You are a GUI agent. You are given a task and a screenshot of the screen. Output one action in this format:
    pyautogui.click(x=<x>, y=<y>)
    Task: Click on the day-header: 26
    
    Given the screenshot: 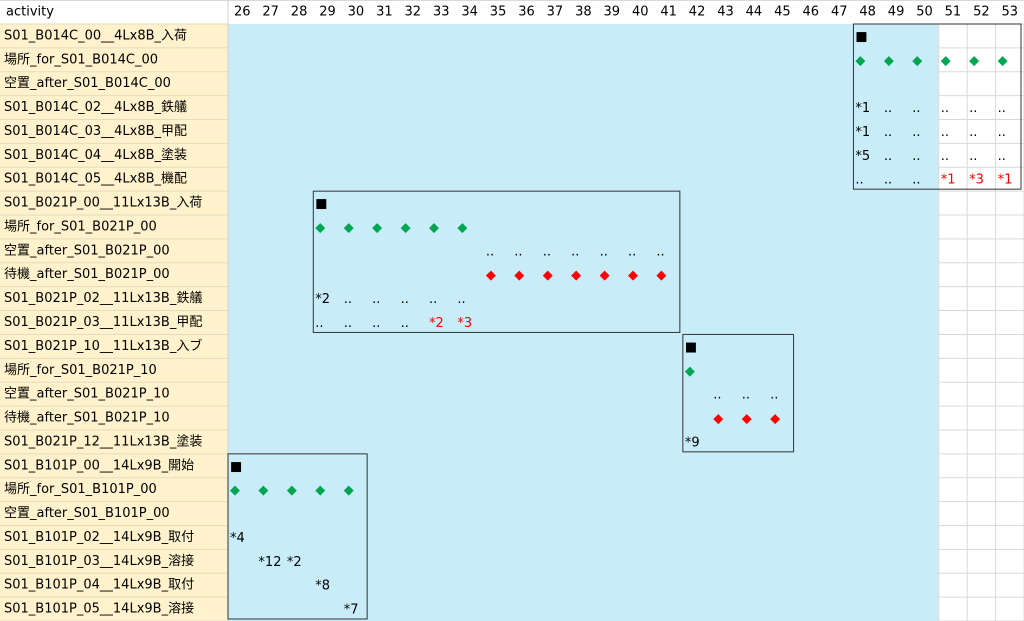 What is the action you would take?
    pyautogui.click(x=242, y=12)
    